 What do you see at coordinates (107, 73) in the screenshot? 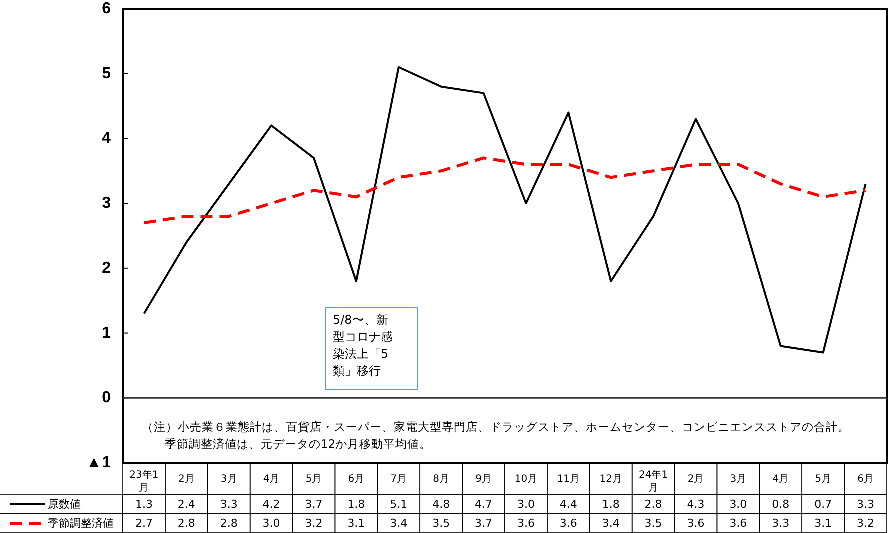
I see `y-tick-label: 5` at bounding box center [107, 73].